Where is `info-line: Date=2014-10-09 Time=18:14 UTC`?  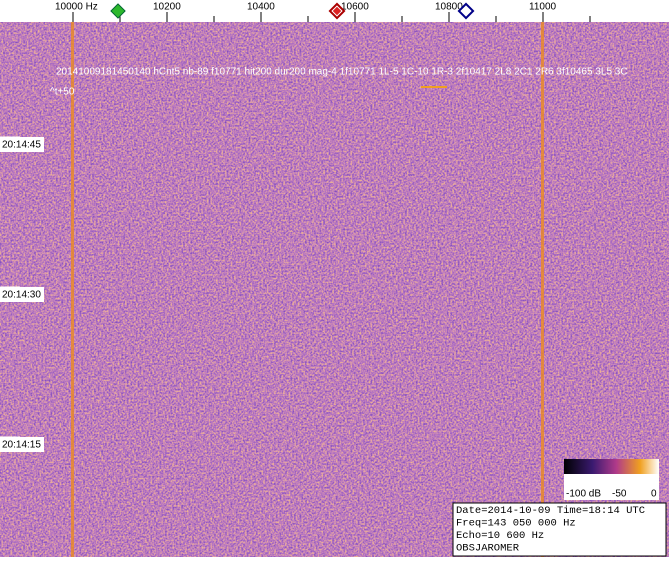
info-line: Date=2014-10-09 Time=18:14 UTC is located at coordinates (550, 511).